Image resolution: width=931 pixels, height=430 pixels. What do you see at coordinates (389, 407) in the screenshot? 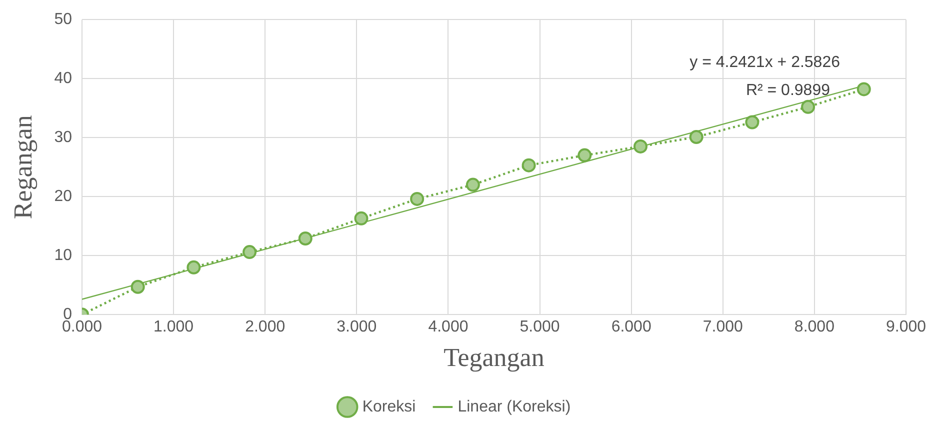
I see `legend-label: Koreksi` at bounding box center [389, 407].